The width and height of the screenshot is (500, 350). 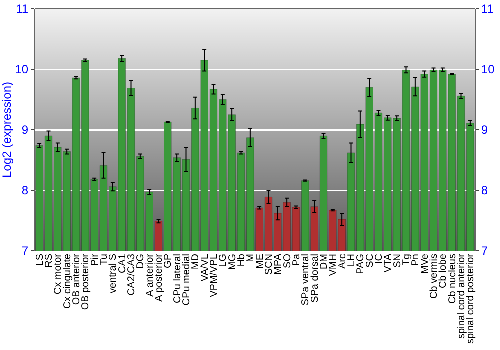 What do you see at coordinates (462, 296) in the screenshot?
I see `x-tick-label: spinal cord anterior` at bounding box center [462, 296].